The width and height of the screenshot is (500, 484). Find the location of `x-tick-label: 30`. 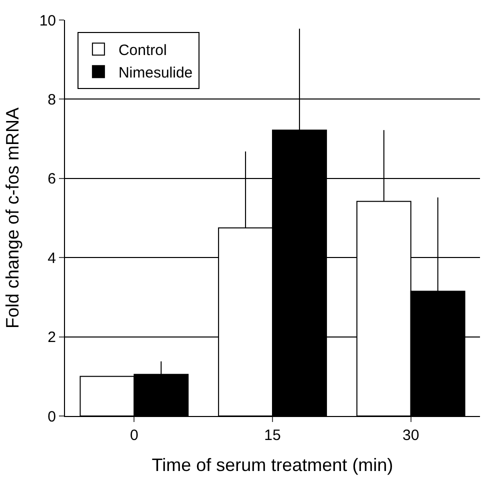

x-tick-label: 30 is located at coordinates (411, 435).